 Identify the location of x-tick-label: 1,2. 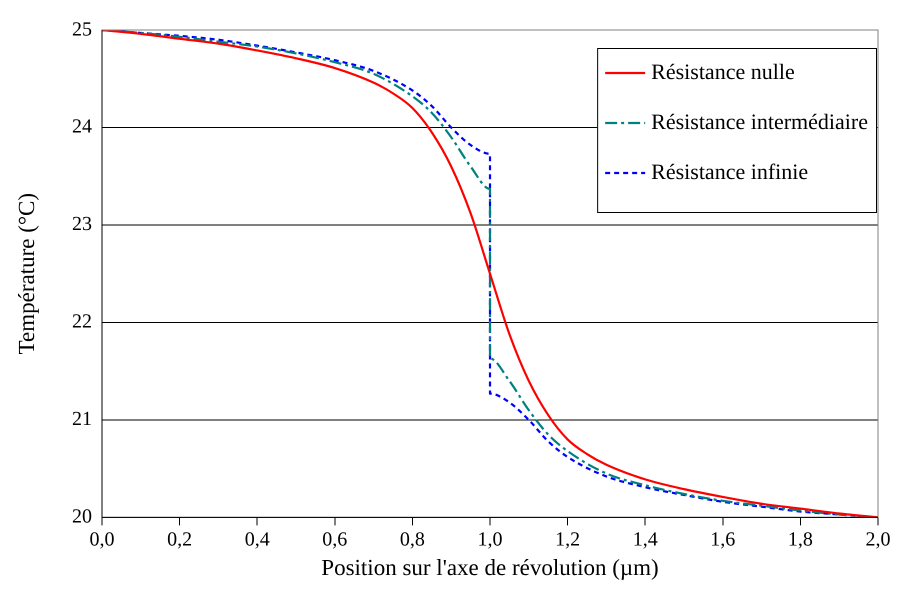
(567, 539).